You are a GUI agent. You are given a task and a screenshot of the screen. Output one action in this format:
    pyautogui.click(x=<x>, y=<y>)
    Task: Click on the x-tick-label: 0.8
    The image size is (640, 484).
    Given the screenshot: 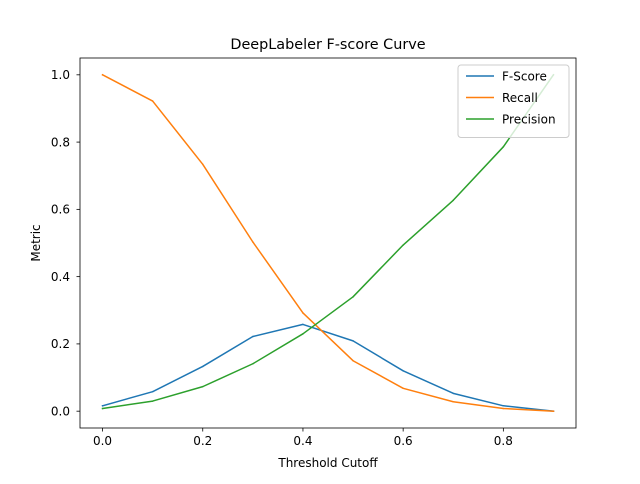 What is the action you would take?
    pyautogui.click(x=503, y=441)
    